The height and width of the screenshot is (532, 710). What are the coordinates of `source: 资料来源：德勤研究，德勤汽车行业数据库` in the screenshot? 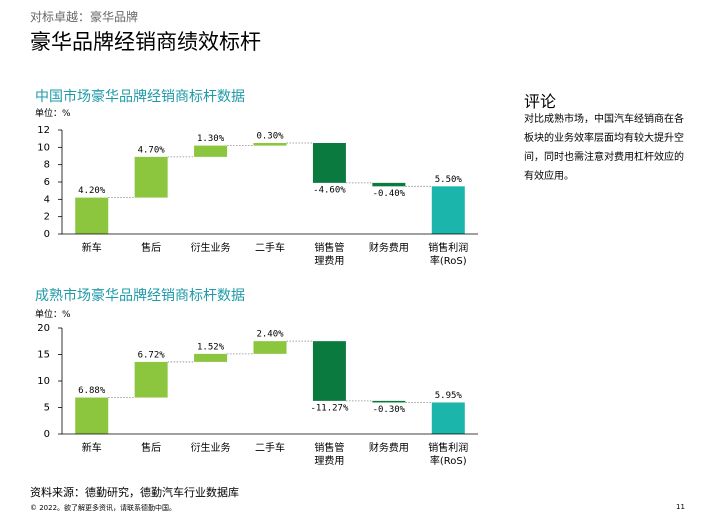 It's located at (134, 492).